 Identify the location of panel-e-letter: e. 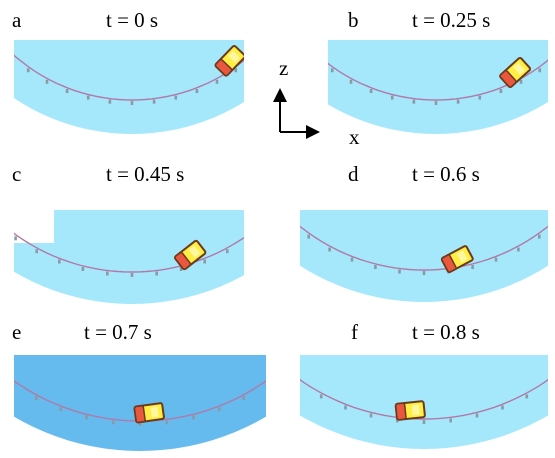
(17, 332).